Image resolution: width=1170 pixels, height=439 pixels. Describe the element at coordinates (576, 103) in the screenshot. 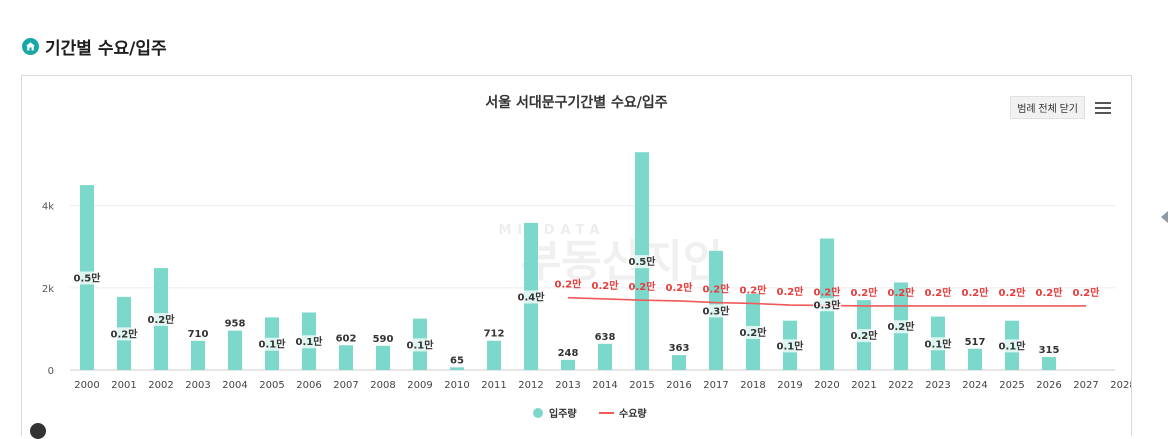

I see `chart-title: 서울 서대문구기간별 수요/입주` at that location.